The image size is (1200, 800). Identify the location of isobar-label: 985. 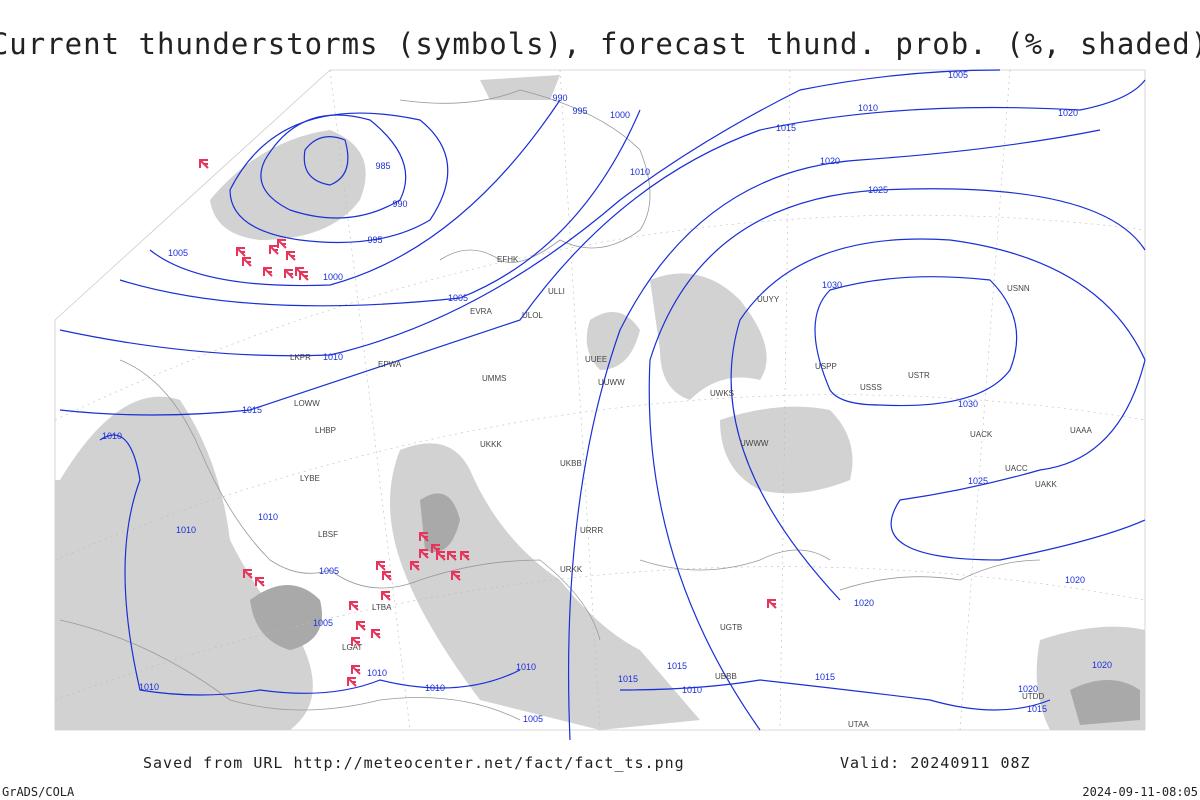
(382, 166).